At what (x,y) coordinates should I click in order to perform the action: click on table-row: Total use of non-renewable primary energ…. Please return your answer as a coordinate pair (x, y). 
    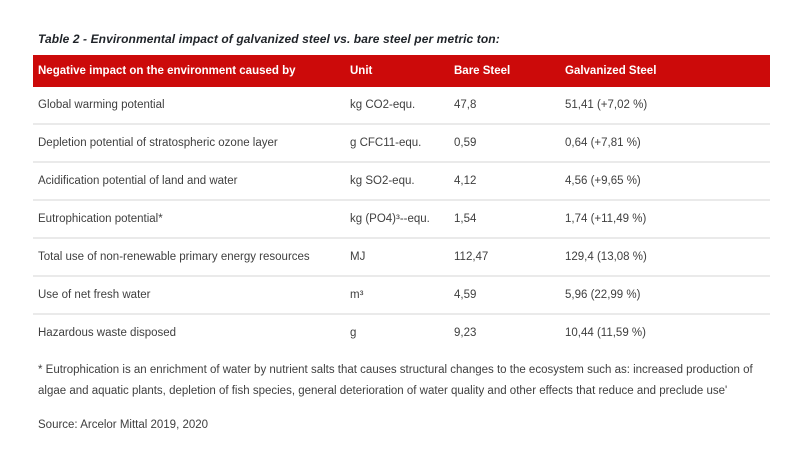
    Looking at the image, I should click on (401, 256).